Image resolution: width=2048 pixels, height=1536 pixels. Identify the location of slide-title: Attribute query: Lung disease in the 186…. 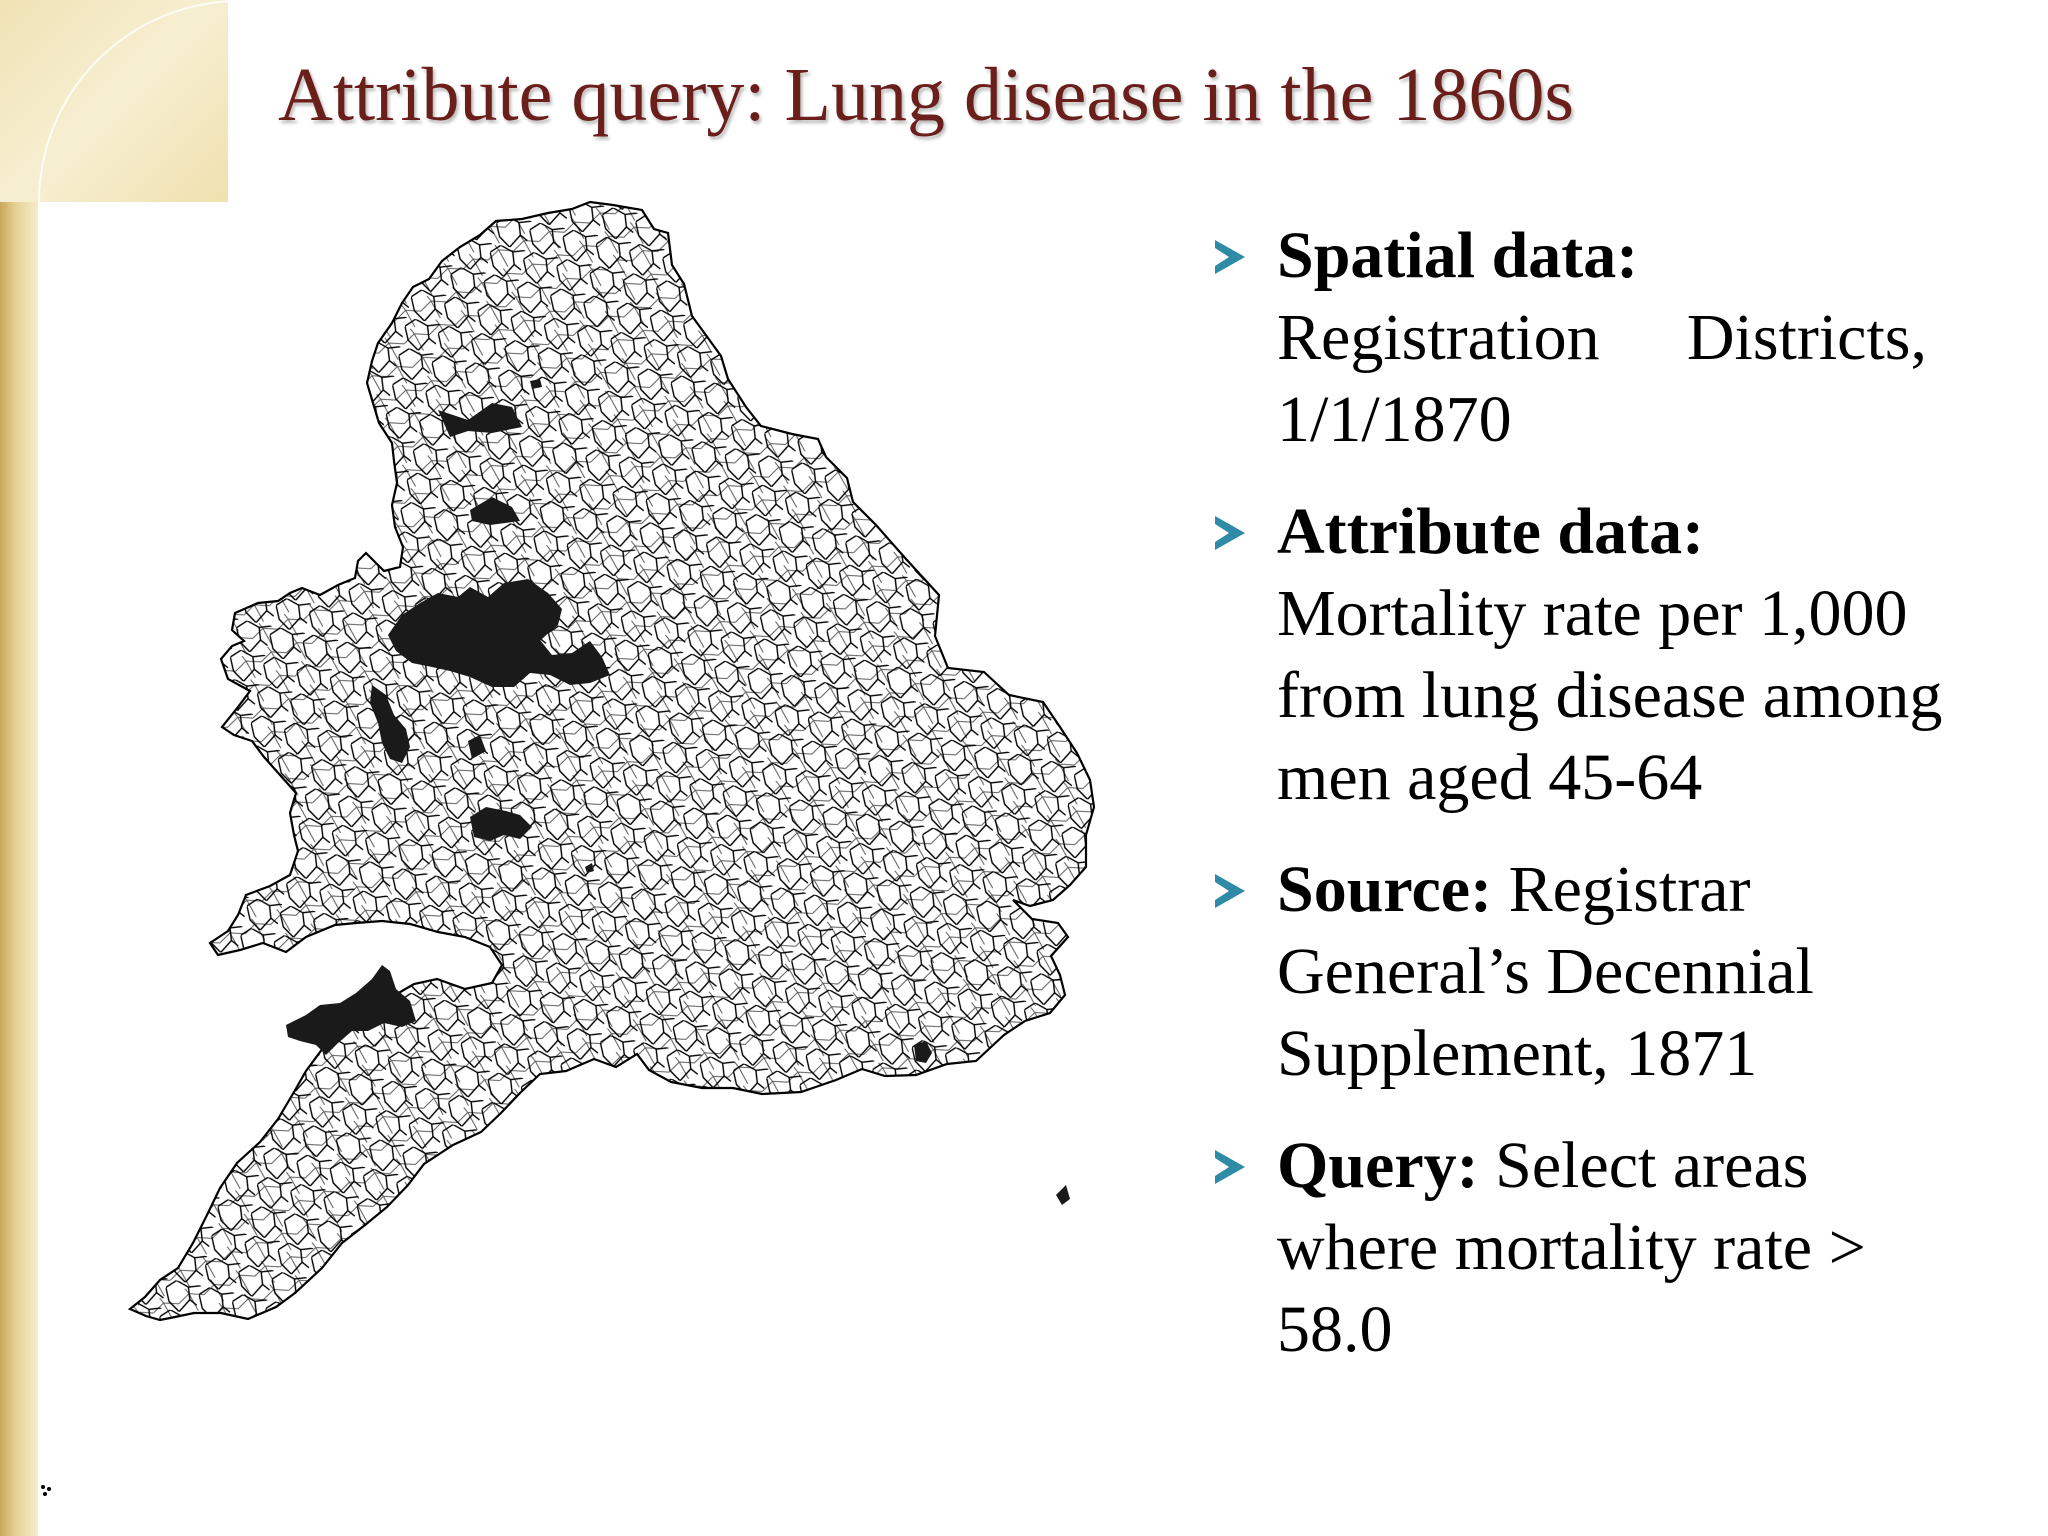
(926, 95).